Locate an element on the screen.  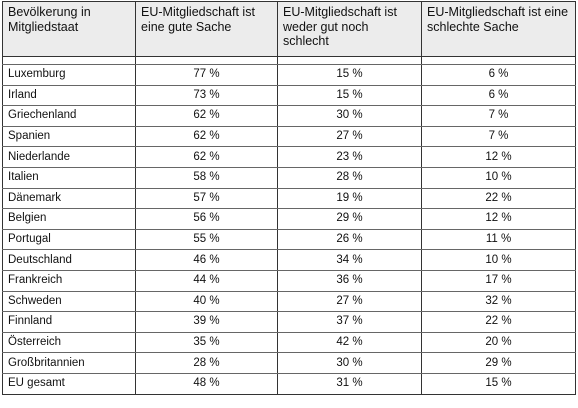
bad-cell: 29 % is located at coordinates (498, 363).